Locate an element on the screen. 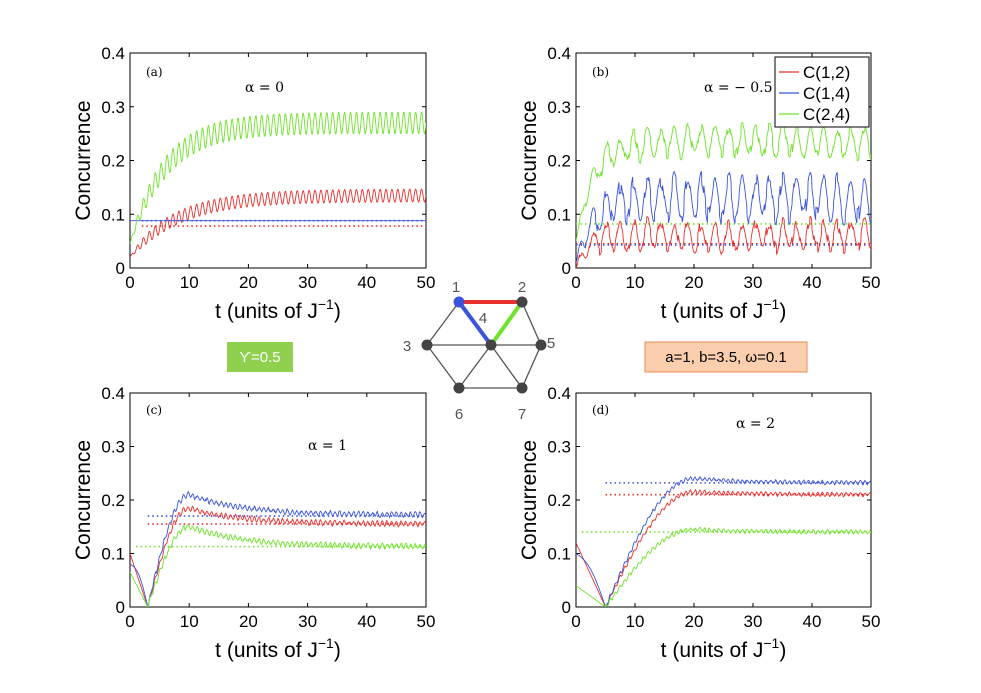  panel-label: (b) is located at coordinates (600, 72).